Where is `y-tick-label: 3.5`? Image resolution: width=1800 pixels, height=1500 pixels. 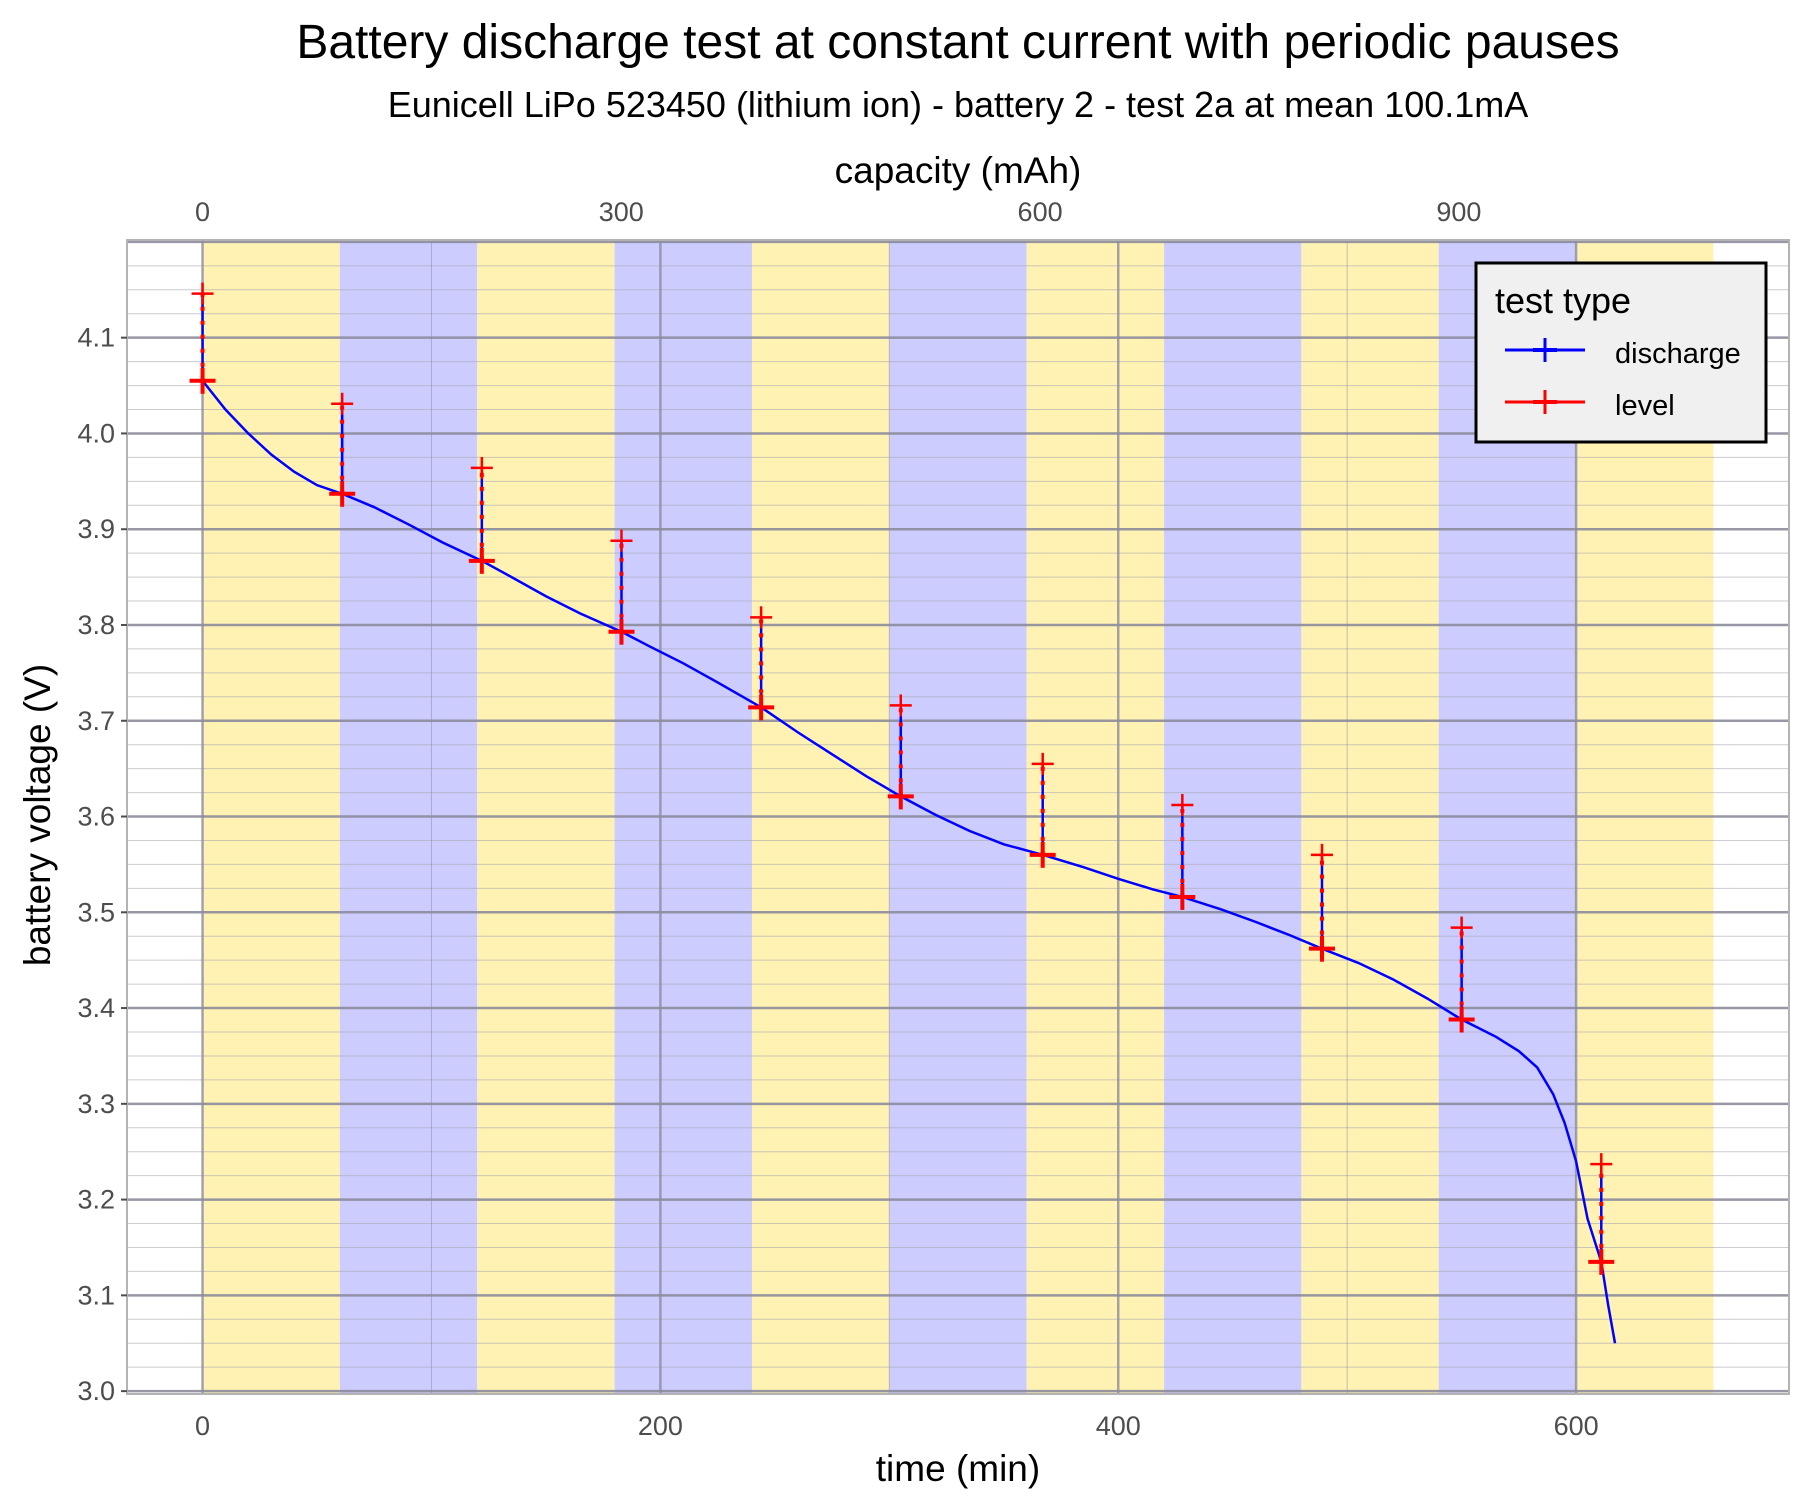 y-tick-label: 3.5 is located at coordinates (96, 912).